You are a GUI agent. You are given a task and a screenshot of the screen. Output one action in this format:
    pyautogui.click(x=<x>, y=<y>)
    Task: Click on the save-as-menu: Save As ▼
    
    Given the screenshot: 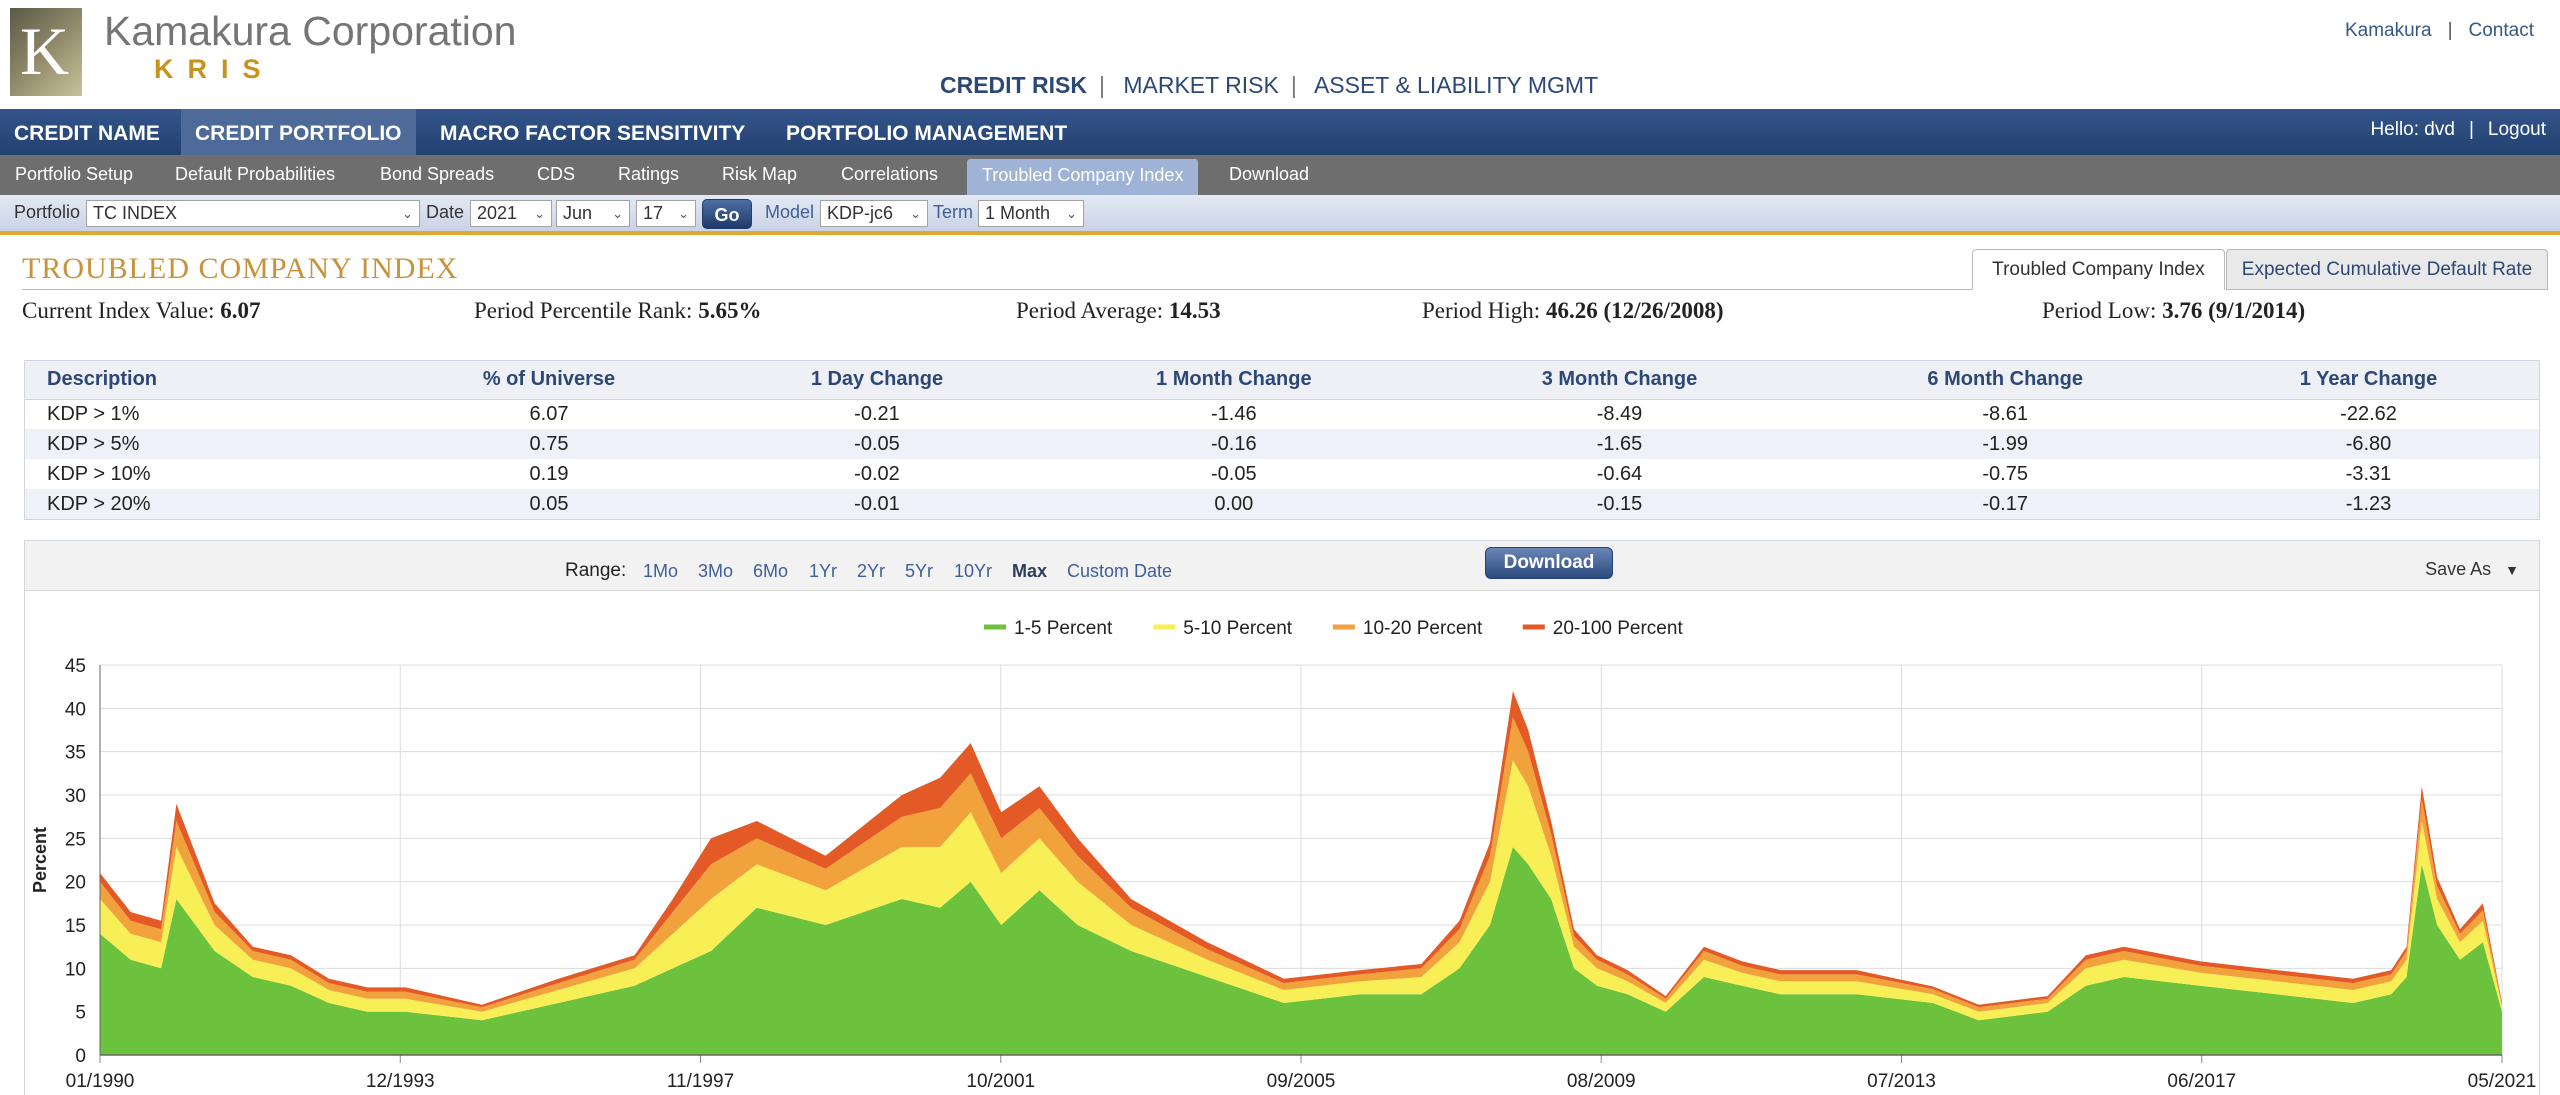 What is the action you would take?
    pyautogui.click(x=2472, y=569)
    